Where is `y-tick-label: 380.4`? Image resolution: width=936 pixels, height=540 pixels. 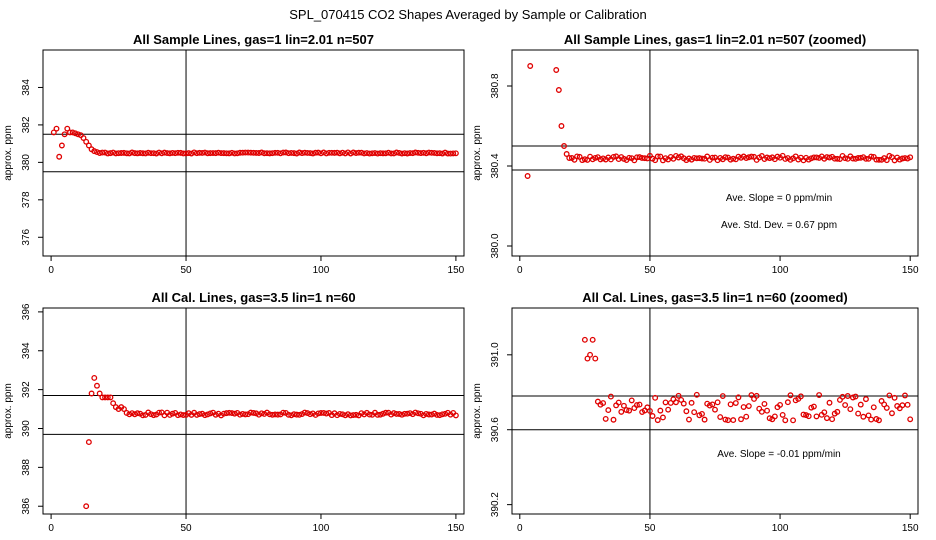 y-tick-label: 380.4 is located at coordinates (495, 165).